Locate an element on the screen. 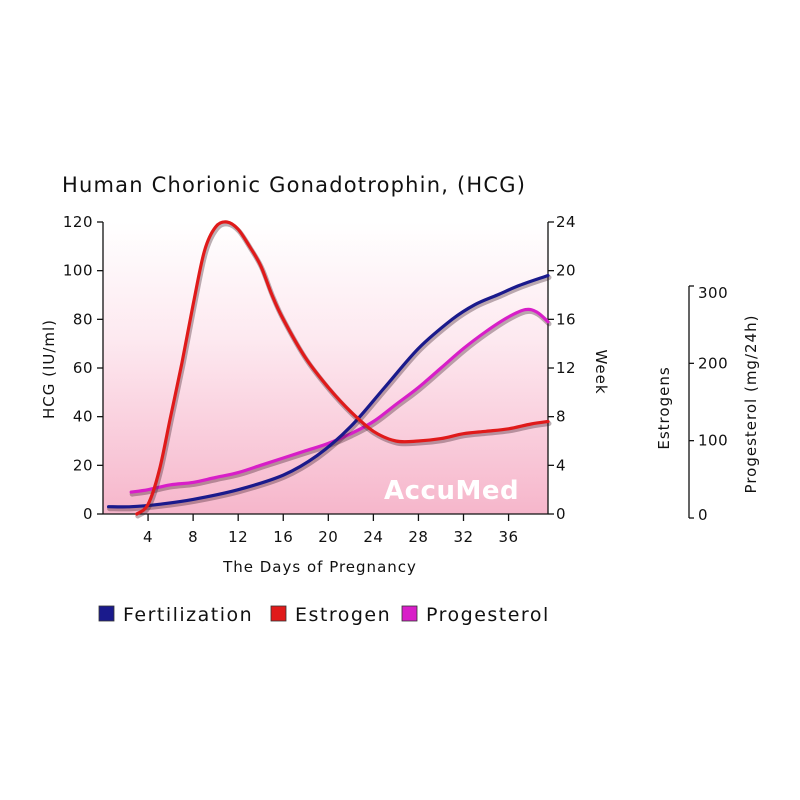  x-tick-label: 36 is located at coordinates (509, 537).